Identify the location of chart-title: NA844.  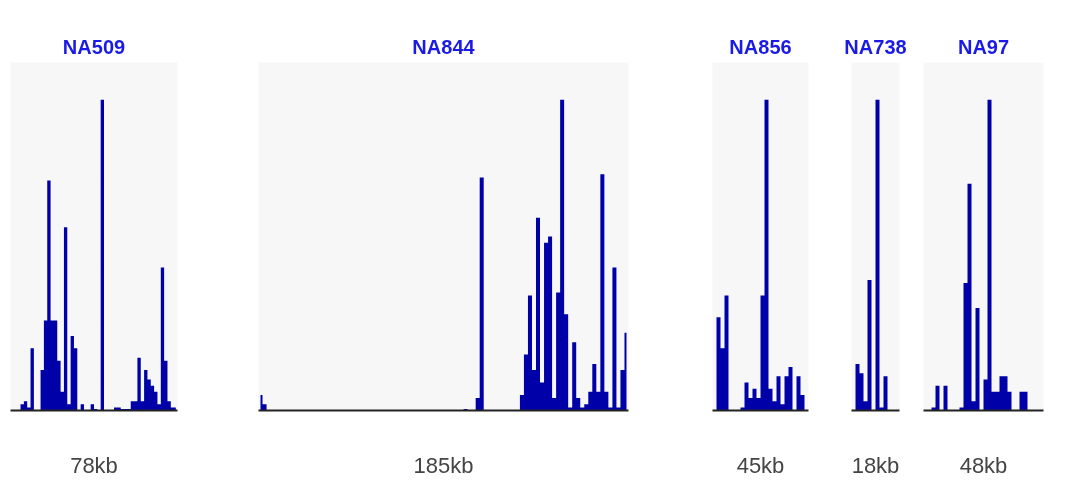
(444, 46).